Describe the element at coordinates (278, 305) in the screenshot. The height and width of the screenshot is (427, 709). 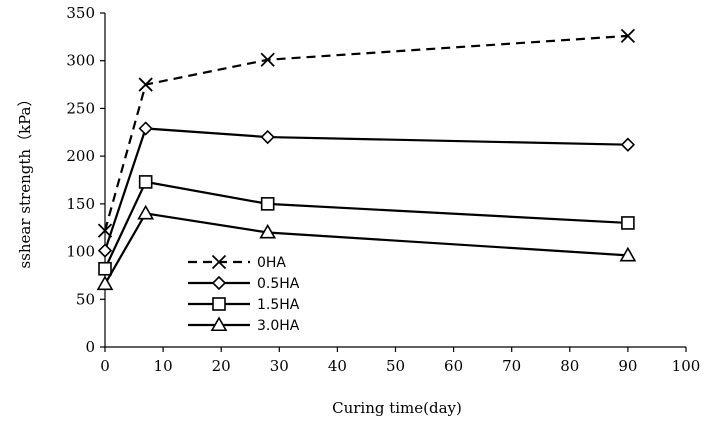
I see `legend-label: 1.5HA` at that location.